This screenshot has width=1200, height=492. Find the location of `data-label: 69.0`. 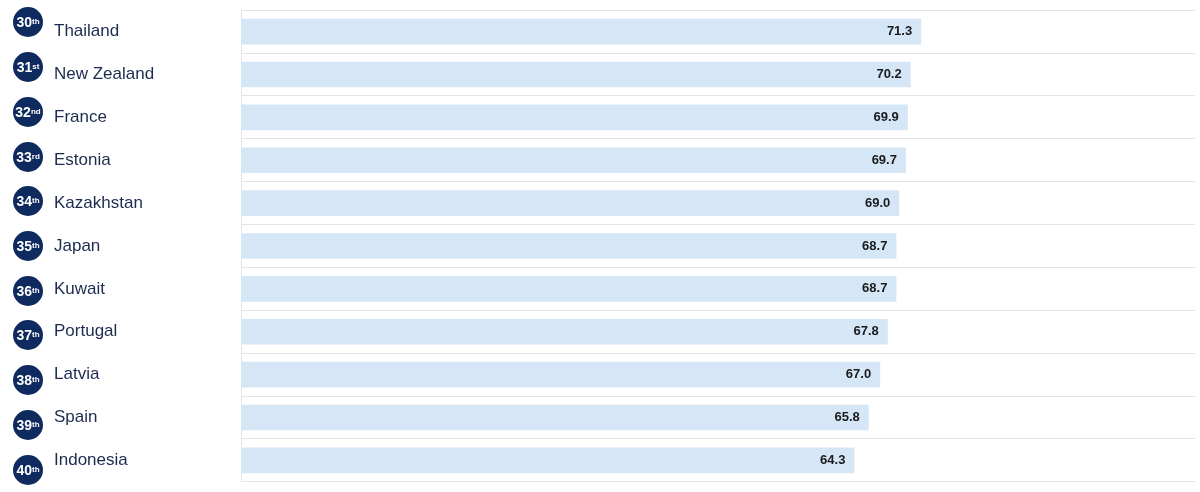

data-label: 69.0 is located at coordinates (877, 202).